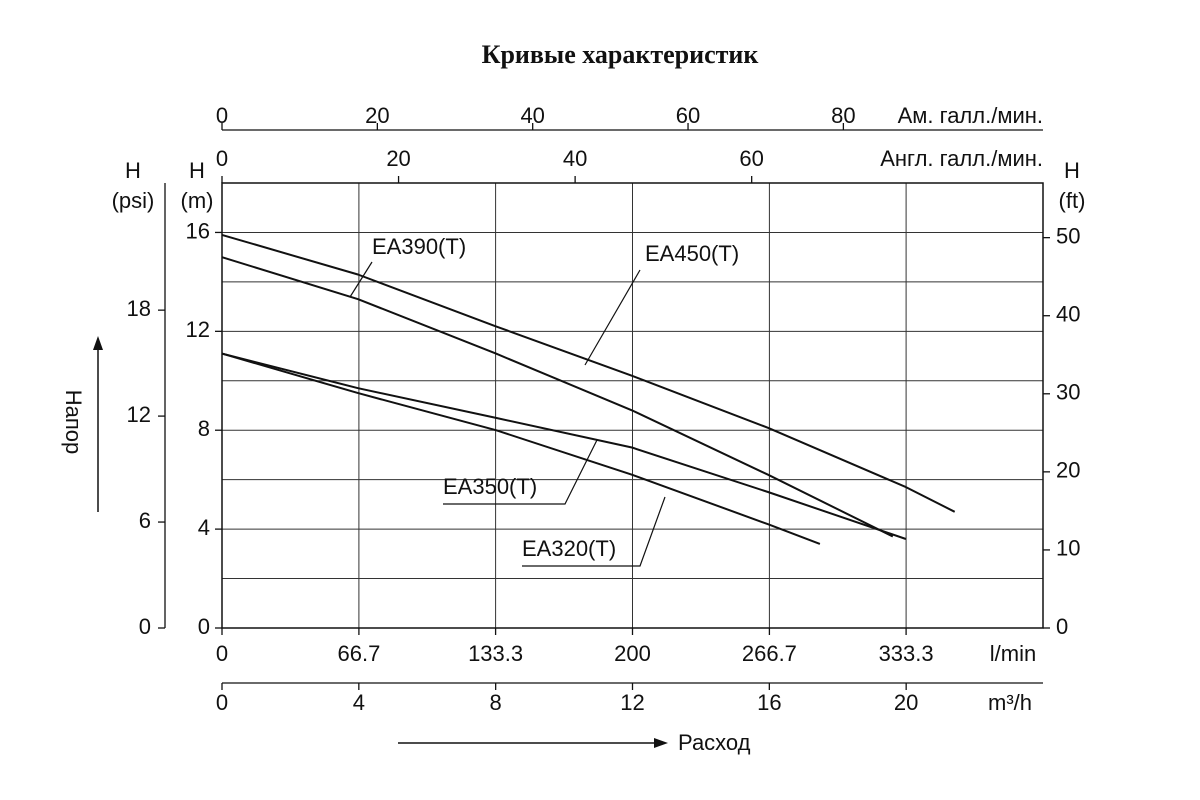  I want to click on x-arrow-head, so click(661, 743).